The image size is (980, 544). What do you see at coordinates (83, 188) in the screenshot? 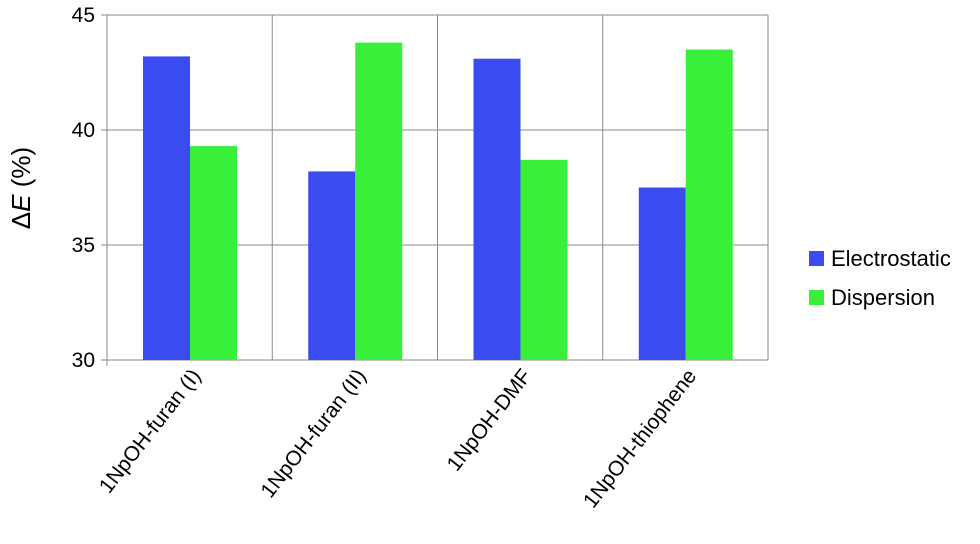
I see `y-tick-labels: 30 35 40 45` at bounding box center [83, 188].